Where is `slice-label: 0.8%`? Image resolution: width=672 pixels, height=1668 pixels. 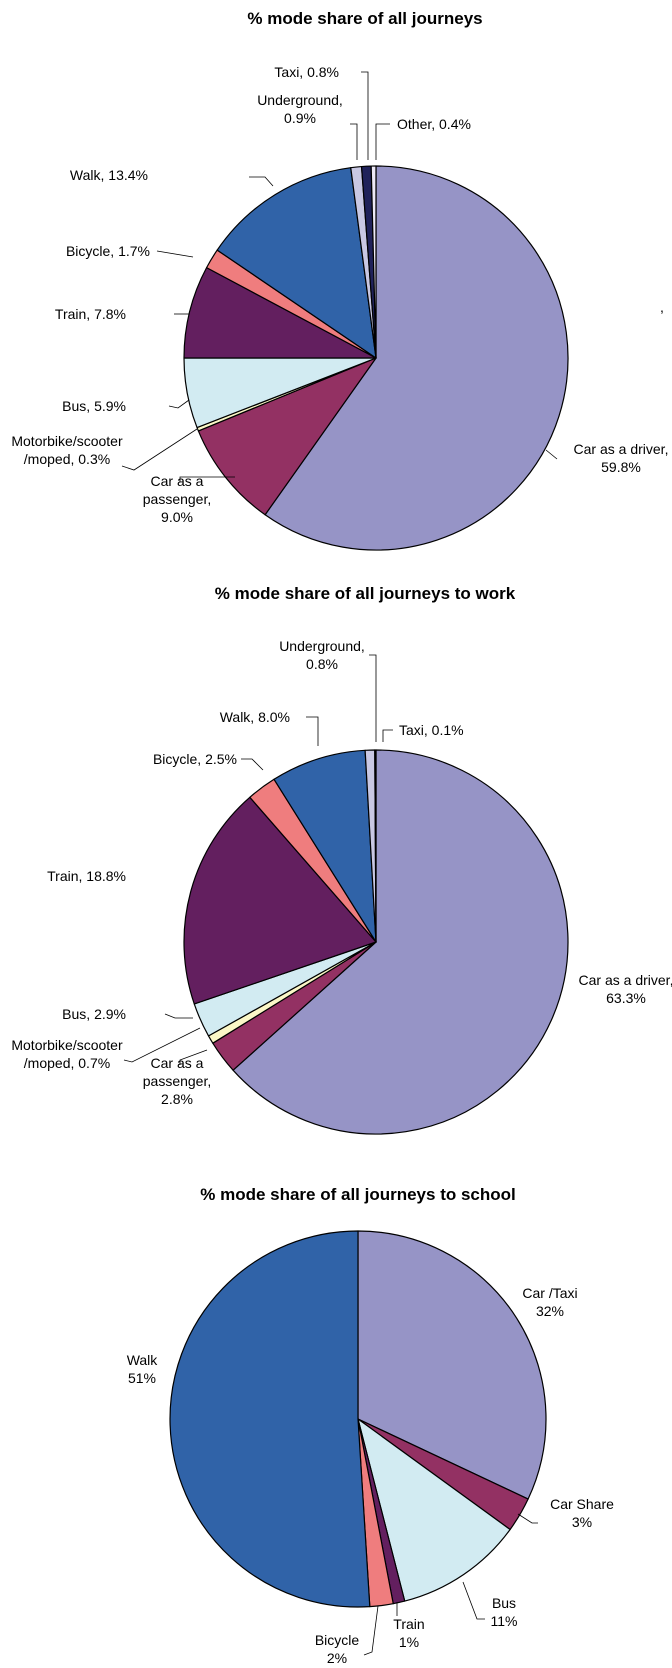 slice-label: 0.8% is located at coordinates (322, 664).